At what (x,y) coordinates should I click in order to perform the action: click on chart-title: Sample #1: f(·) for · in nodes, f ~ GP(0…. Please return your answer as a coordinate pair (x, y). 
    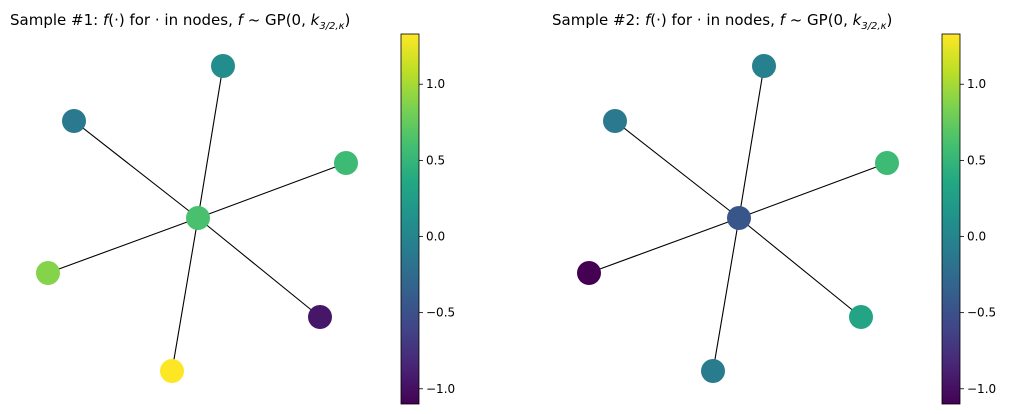
    Looking at the image, I should click on (180, 21).